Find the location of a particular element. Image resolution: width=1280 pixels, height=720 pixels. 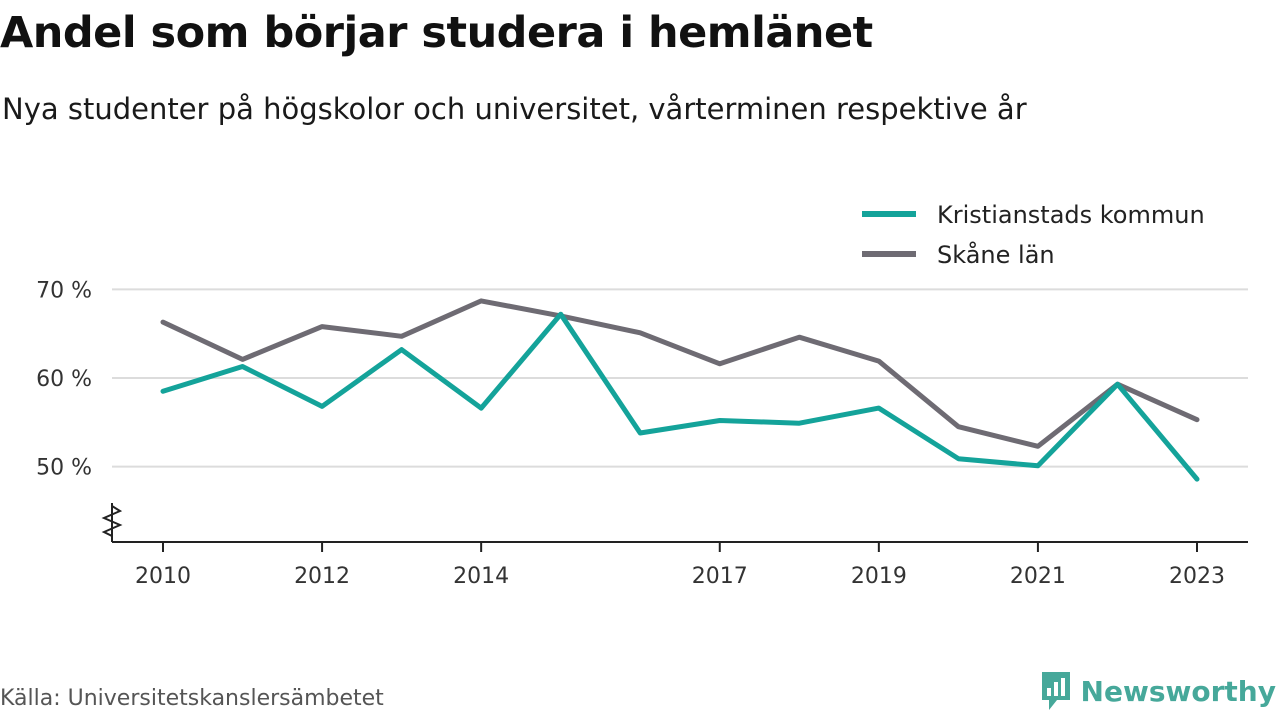

brand-logo: Newsworthy is located at coordinates (1157, 691).